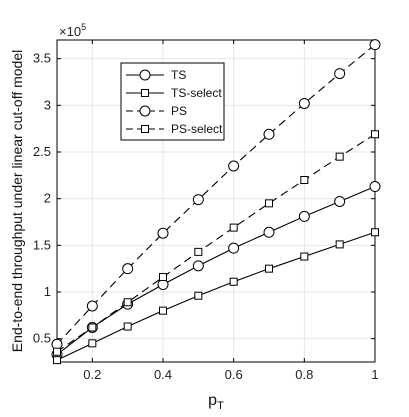  What do you see at coordinates (234, 374) in the screenshot?
I see `x-tick-label: 0.6` at bounding box center [234, 374].